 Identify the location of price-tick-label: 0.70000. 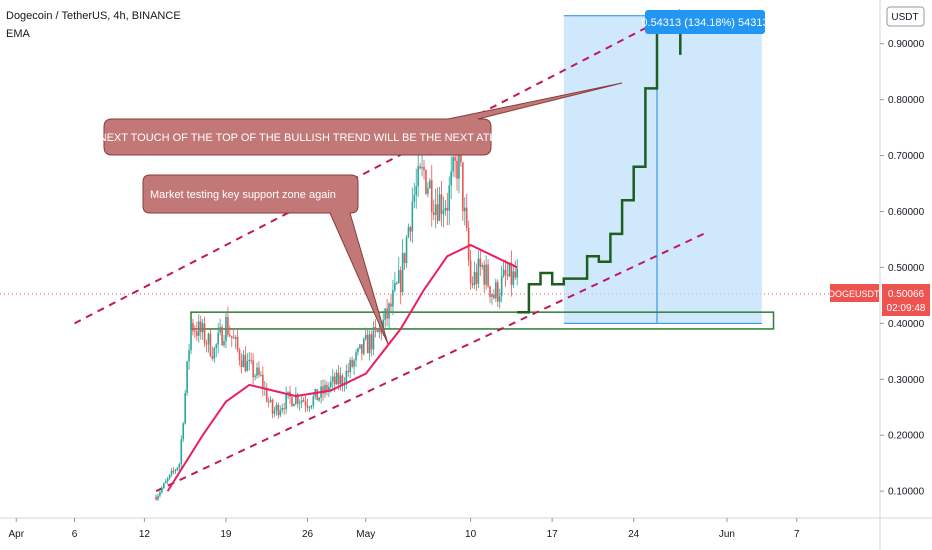
(906, 156).